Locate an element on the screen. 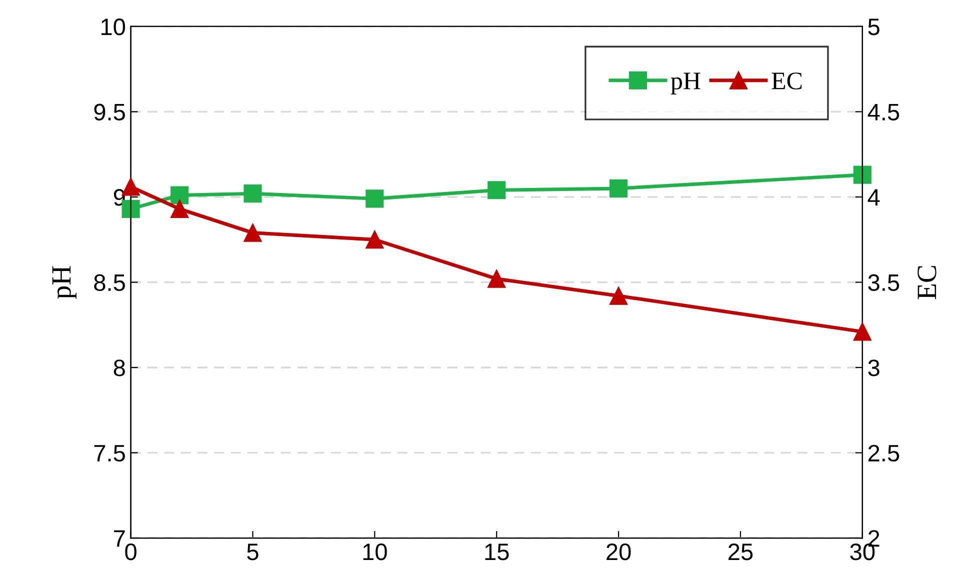 The image size is (969, 588). x-tick-label: 25 is located at coordinates (740, 552).